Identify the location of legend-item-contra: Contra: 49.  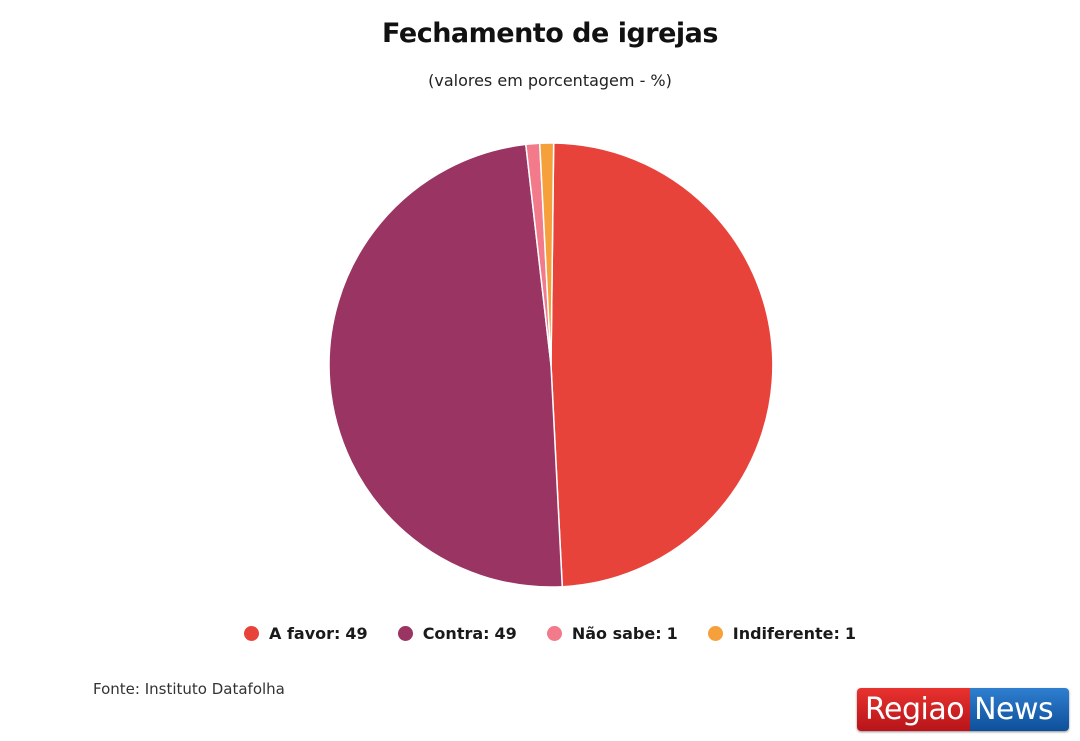
(457, 633).